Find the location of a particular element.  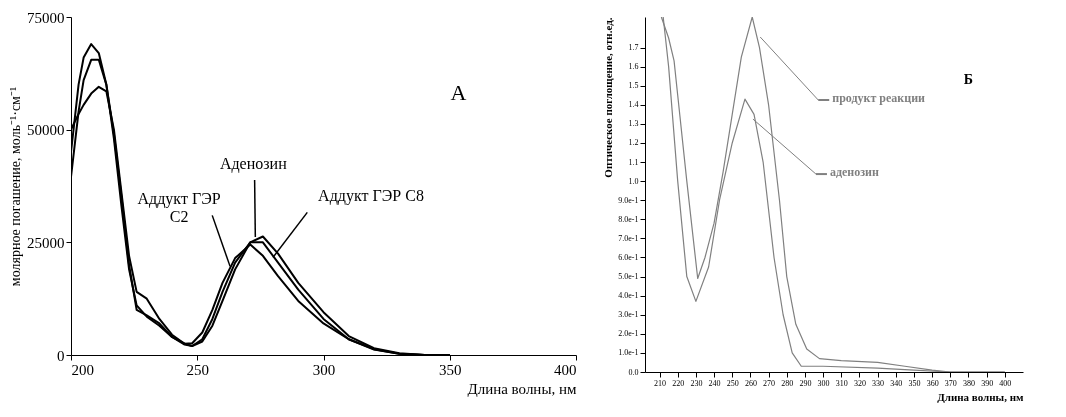

x-tick-label: 310 is located at coordinates (841, 383).